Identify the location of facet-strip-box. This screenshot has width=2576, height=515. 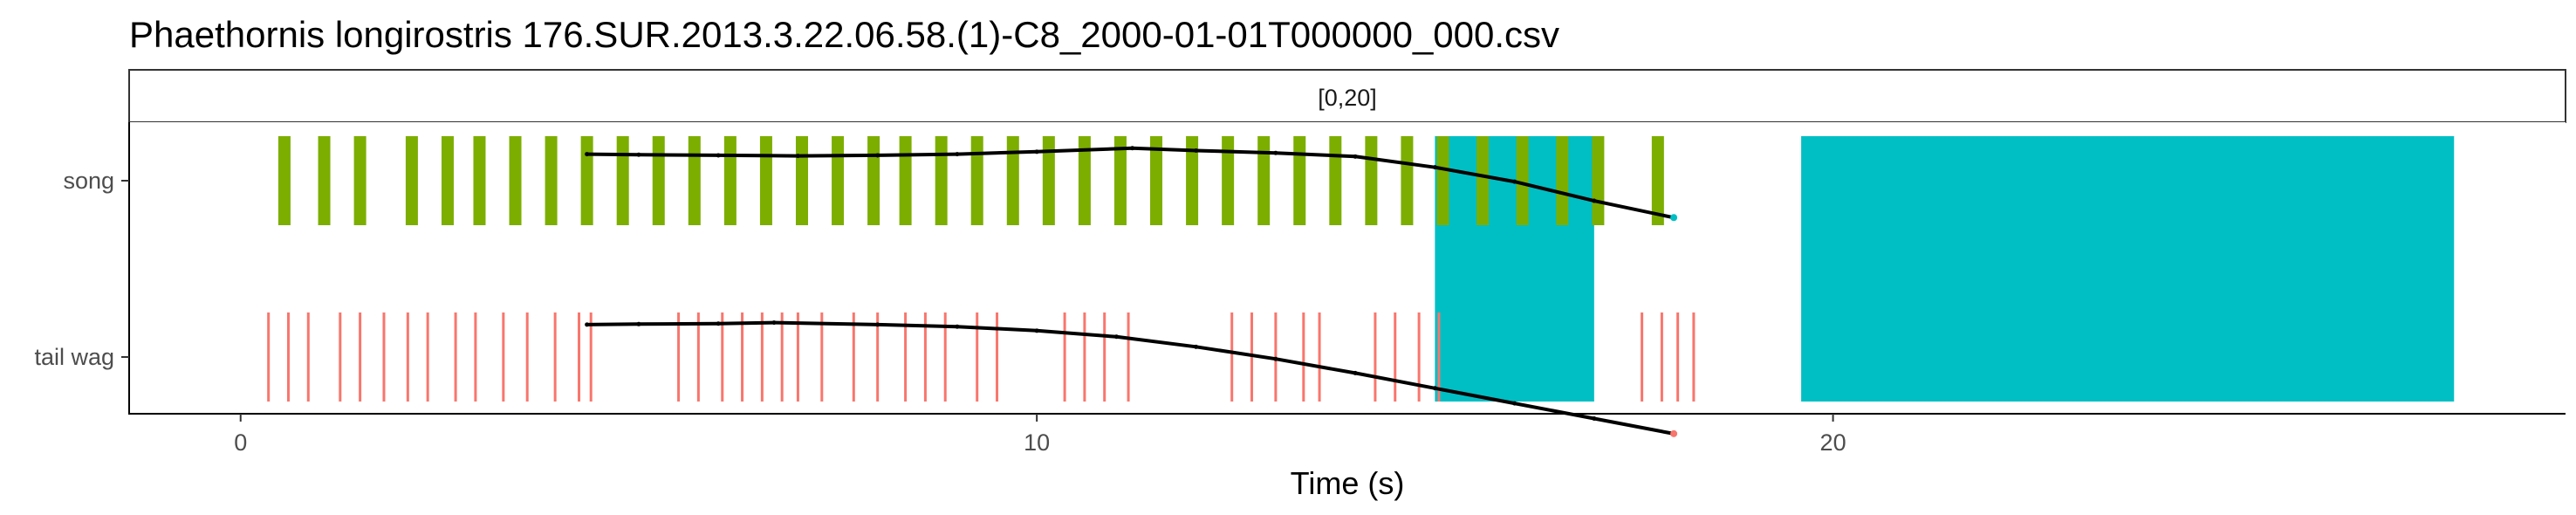
(1347, 96).